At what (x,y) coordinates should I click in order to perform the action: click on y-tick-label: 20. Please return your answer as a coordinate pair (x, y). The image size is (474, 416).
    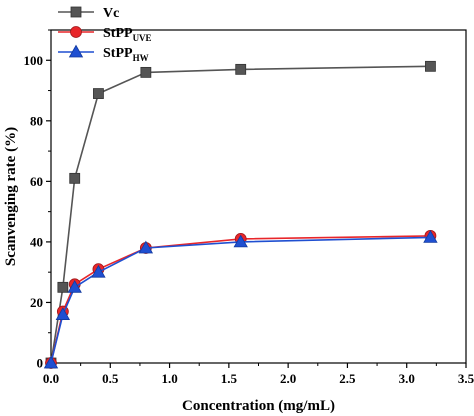
    Looking at the image, I should click on (36, 302).